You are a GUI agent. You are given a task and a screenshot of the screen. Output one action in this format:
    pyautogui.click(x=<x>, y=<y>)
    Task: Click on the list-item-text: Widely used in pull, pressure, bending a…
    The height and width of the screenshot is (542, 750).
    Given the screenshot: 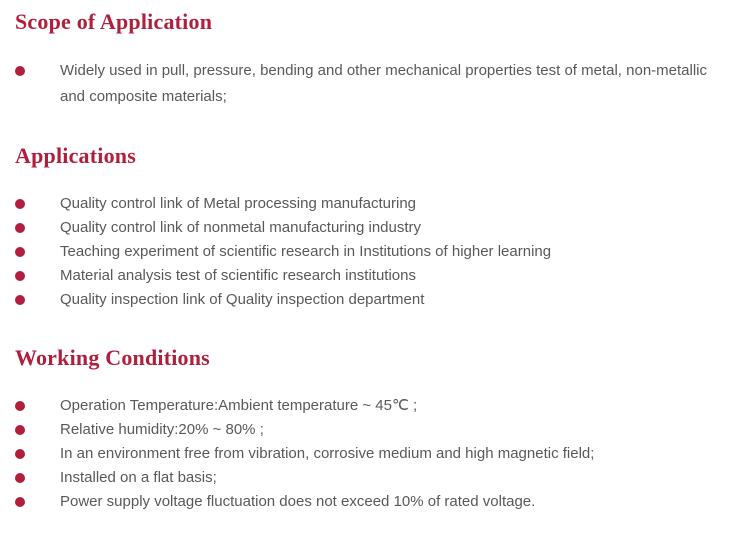 What is the action you would take?
    pyautogui.click(x=384, y=83)
    